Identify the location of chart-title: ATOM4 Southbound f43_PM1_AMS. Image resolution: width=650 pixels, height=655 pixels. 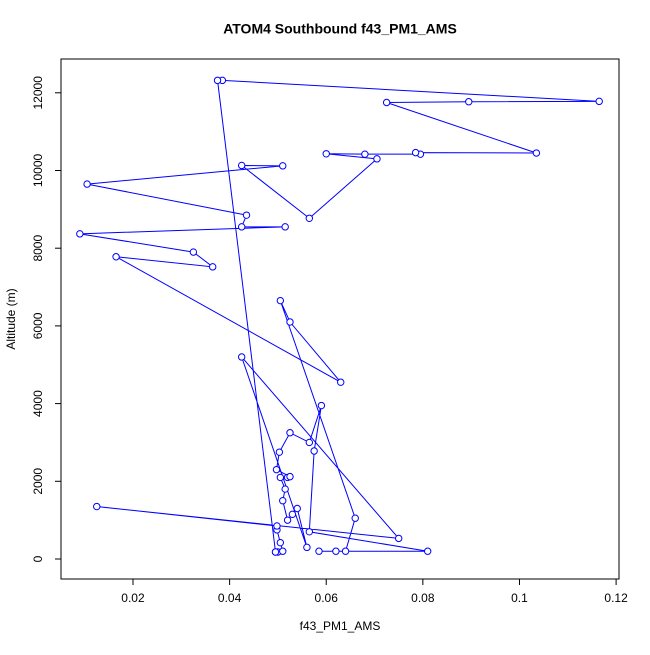
(340, 29).